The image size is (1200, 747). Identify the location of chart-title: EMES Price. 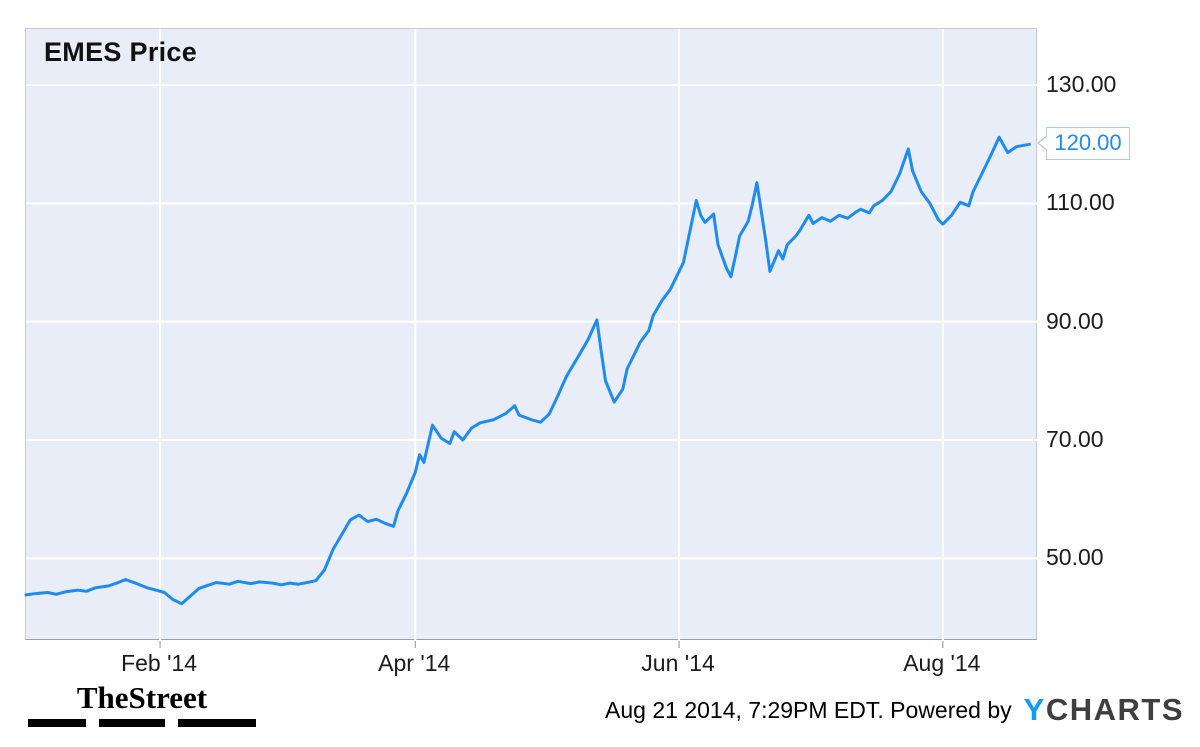
(121, 52).